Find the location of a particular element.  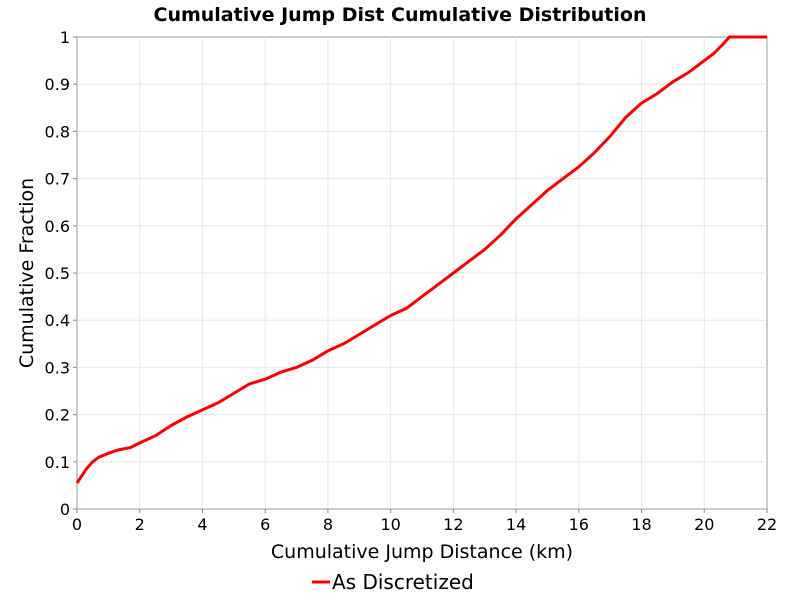

x-tick-labels: 0 2 4 6 8 10 12 14 16 18 20 22 is located at coordinates (424, 524).